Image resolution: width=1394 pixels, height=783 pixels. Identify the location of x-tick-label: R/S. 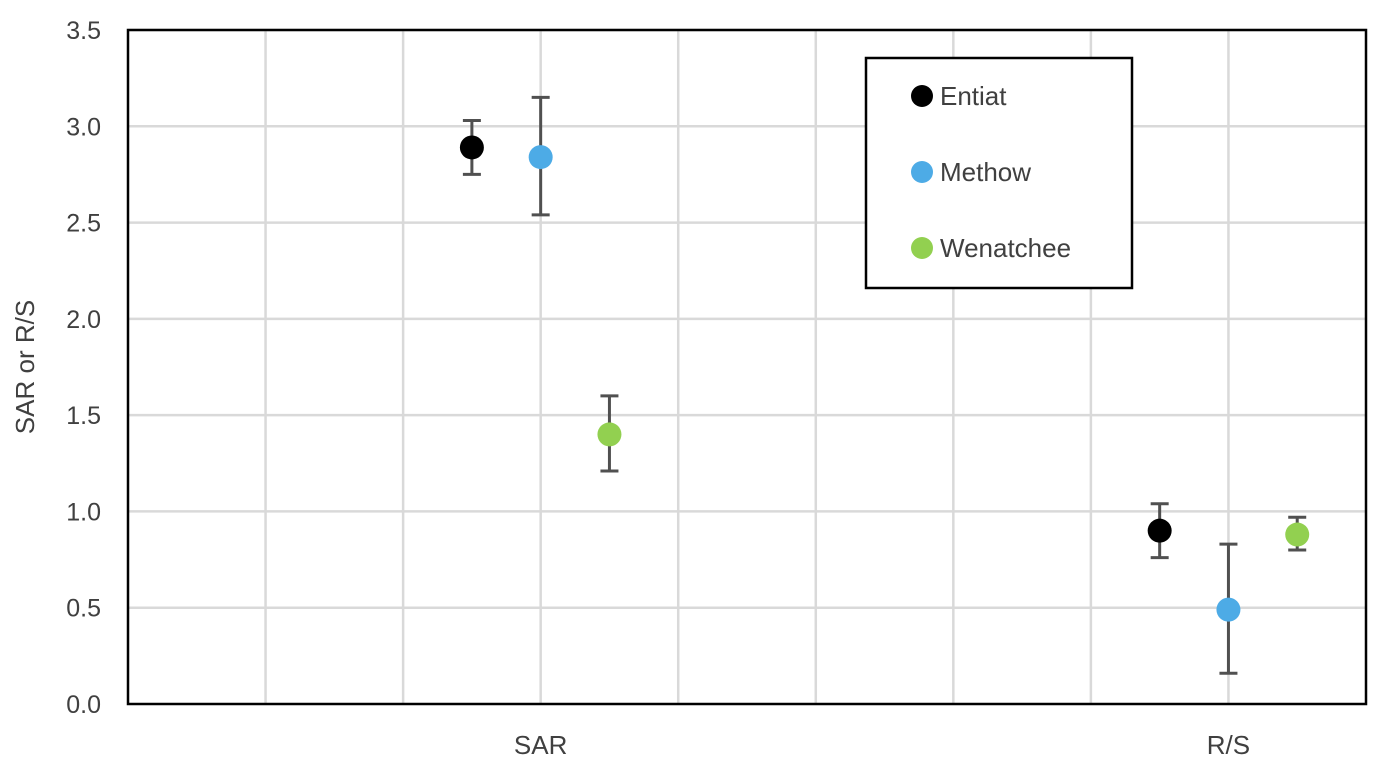
(1228, 745).